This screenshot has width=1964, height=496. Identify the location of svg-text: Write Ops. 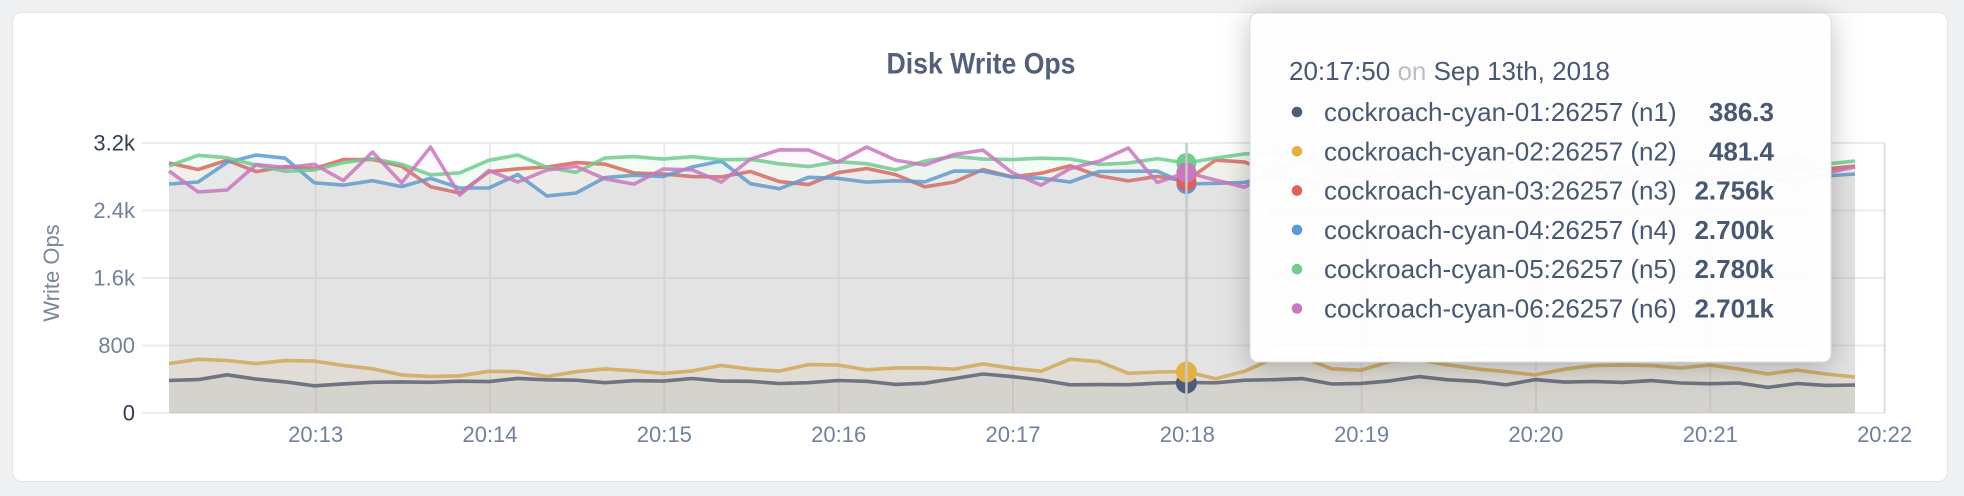
(51, 272).